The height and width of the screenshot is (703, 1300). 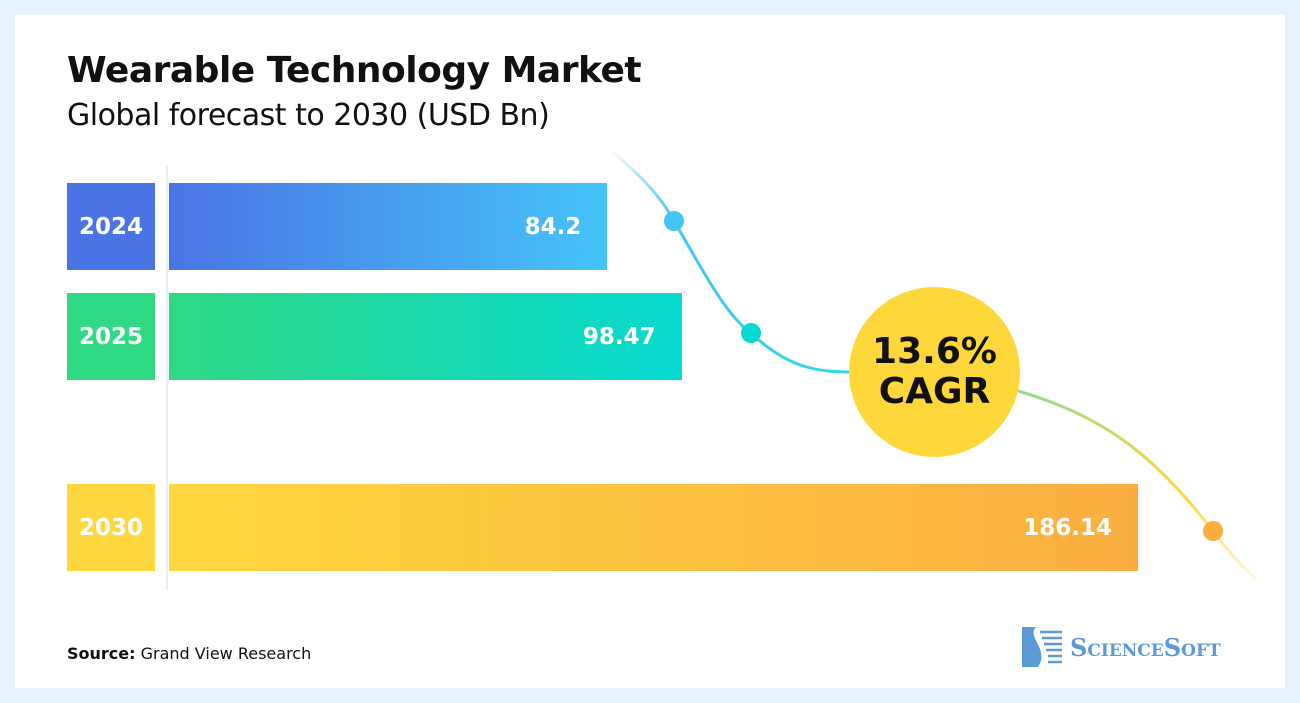 I want to click on bar-2030: 186.14, so click(x=653, y=527).